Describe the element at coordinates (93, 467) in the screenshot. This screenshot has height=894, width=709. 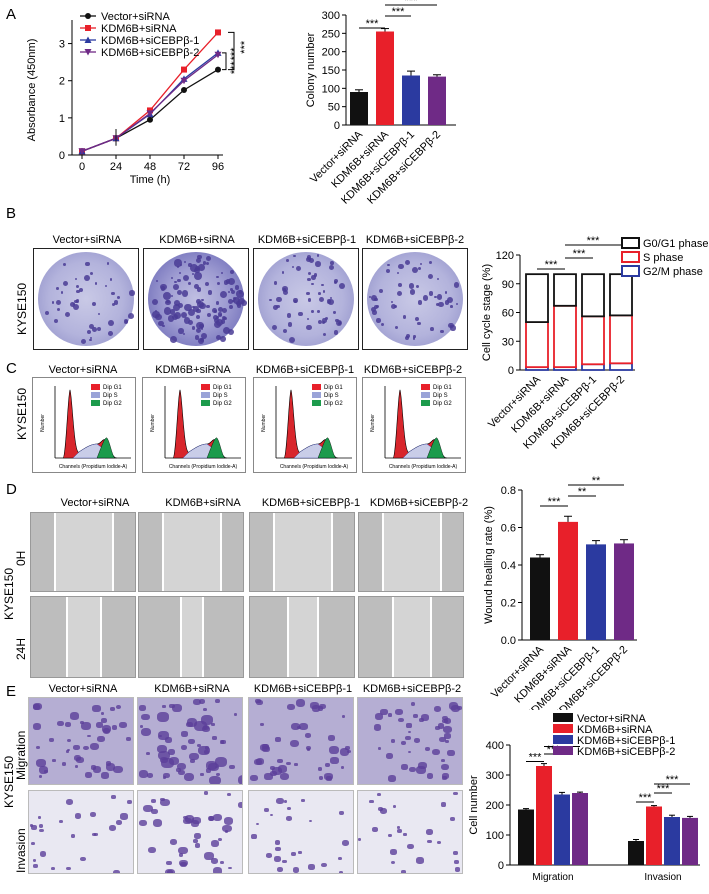
I see `histogram-x-label: Channels (Propidium Iodide-A)` at that location.